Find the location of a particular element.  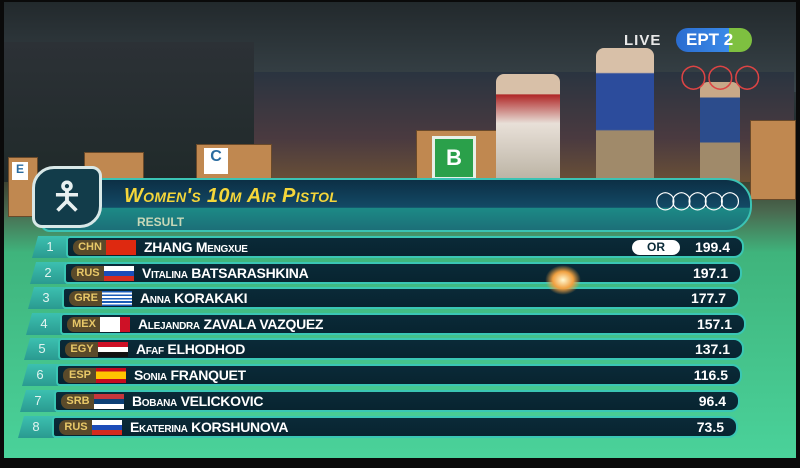

rank: 1 is located at coordinates (50, 247).